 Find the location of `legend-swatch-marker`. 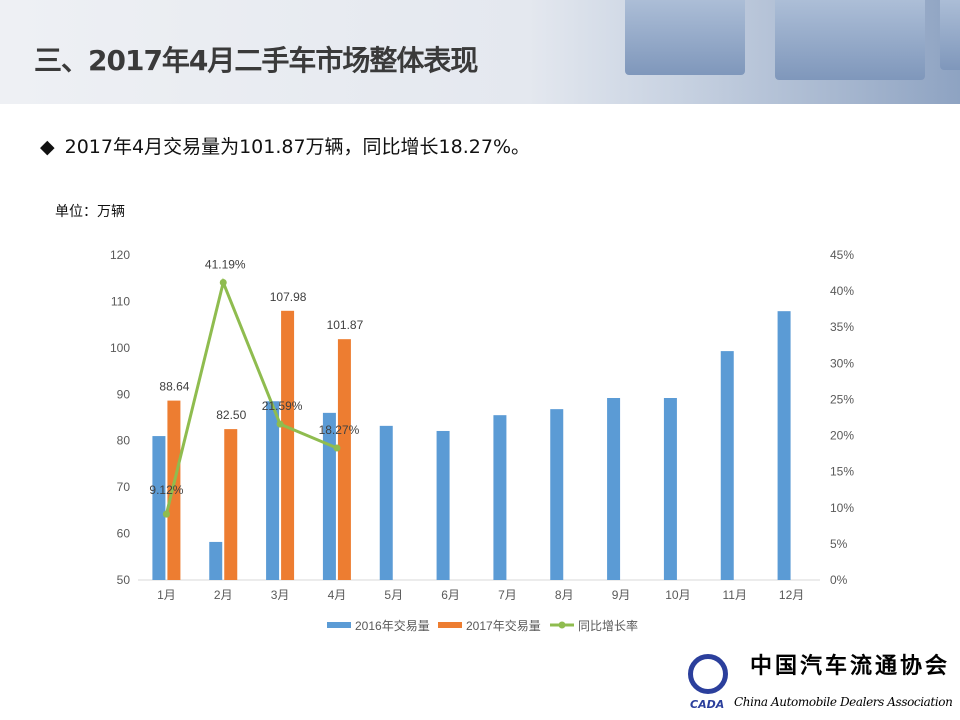

legend-swatch-marker is located at coordinates (562, 625).